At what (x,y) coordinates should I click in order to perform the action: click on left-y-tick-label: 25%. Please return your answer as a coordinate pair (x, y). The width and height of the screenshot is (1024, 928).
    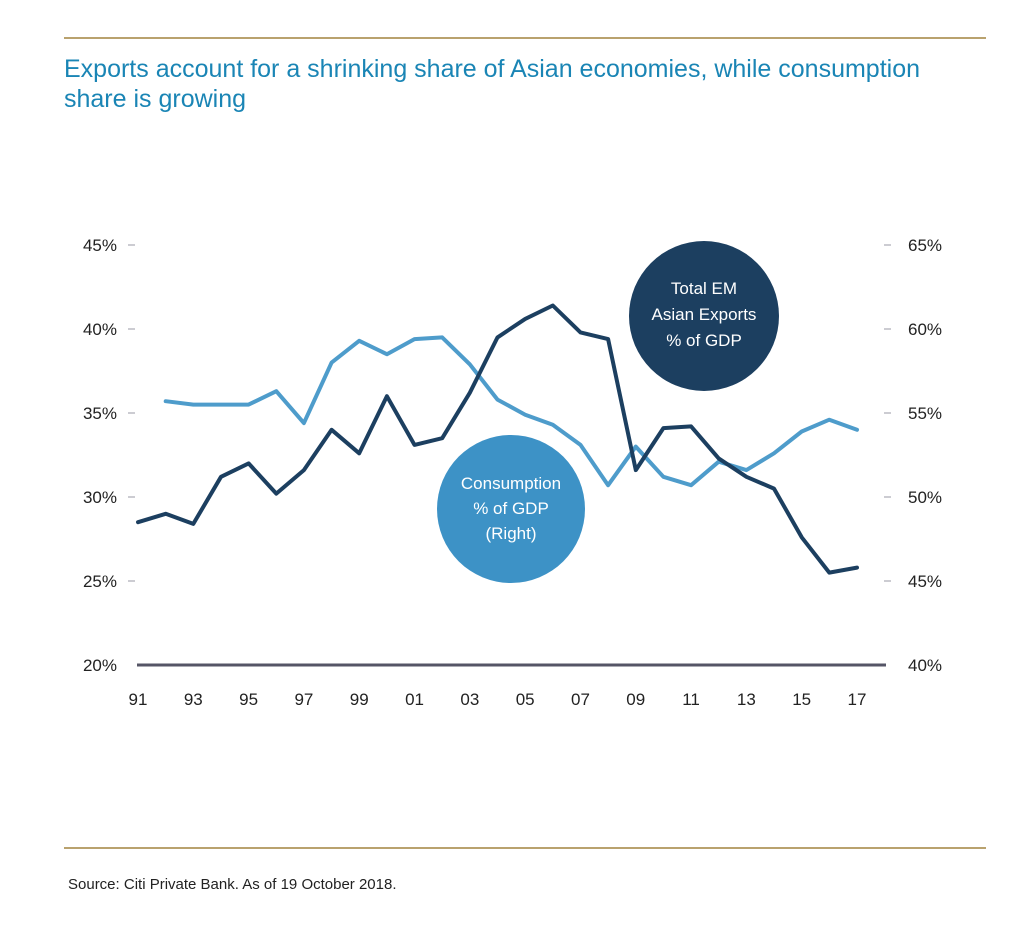
    Looking at the image, I should click on (100, 581).